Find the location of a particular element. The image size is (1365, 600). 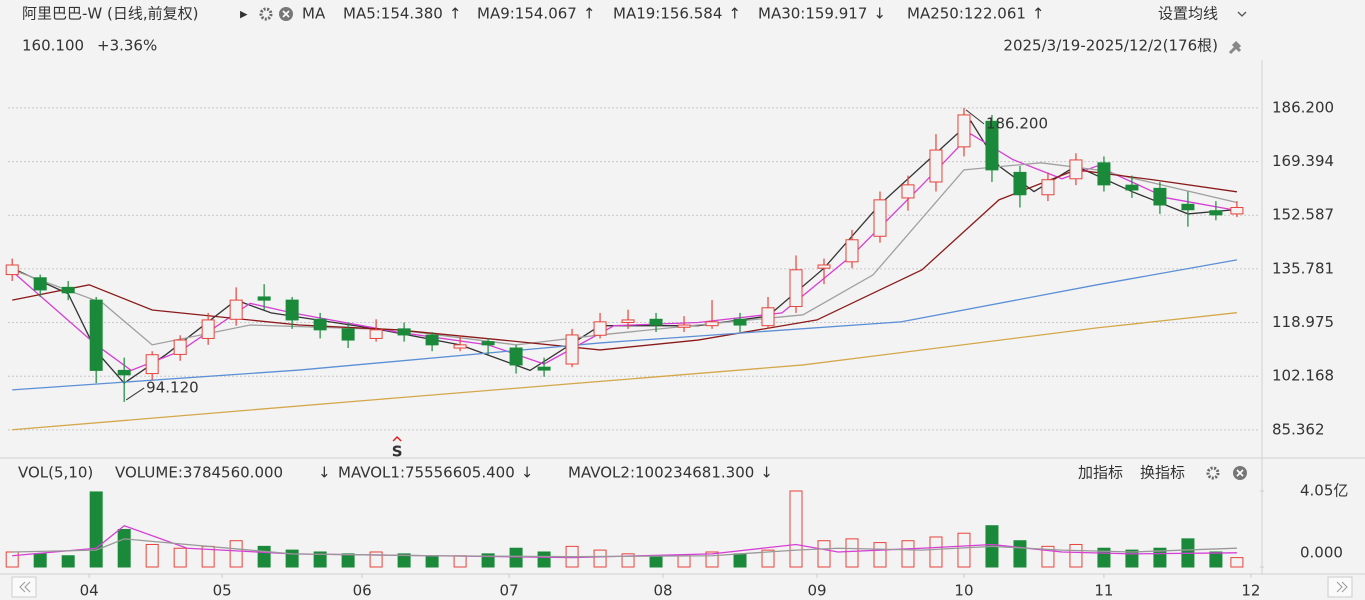

annotation-arrow is located at coordinates (975, 117).